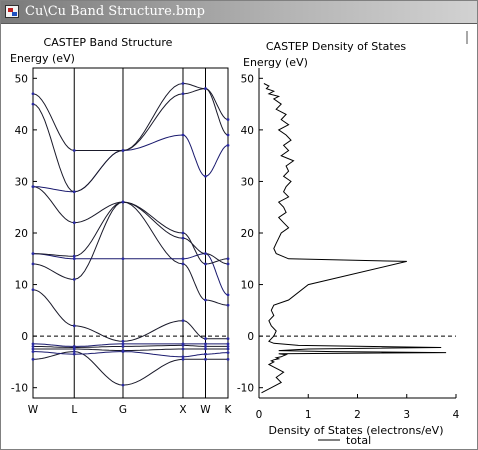 This screenshot has height=450, width=478. Describe the element at coordinates (115, 11) in the screenshot. I see `window-title: Cu\Cu Band Structure.bmp` at that location.